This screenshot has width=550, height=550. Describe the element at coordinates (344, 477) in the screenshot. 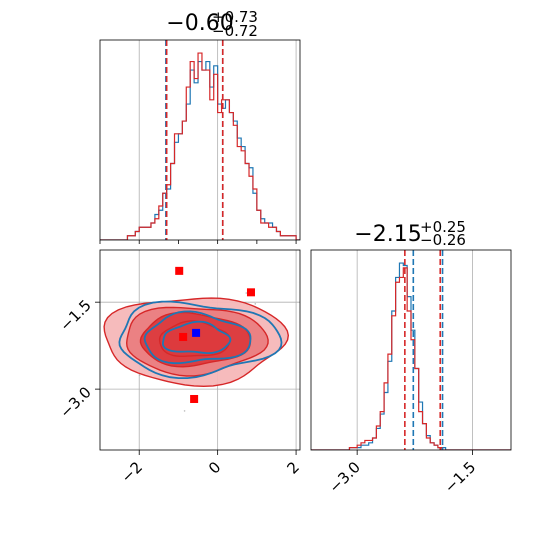

I see `right-hist-tick-label: −3.0` at that location.